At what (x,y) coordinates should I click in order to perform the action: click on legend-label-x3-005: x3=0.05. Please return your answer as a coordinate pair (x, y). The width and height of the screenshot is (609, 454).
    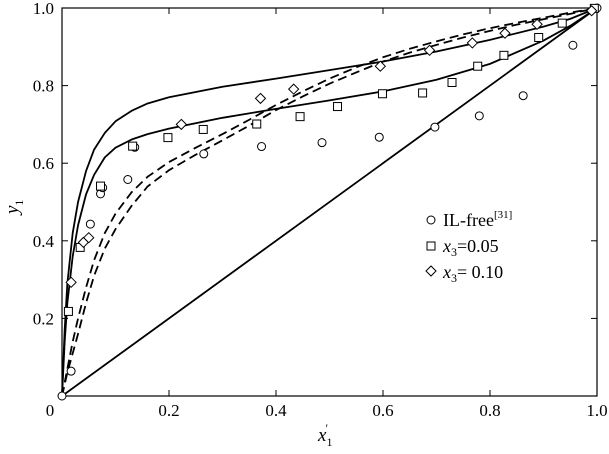
    Looking at the image, I should click on (470, 247).